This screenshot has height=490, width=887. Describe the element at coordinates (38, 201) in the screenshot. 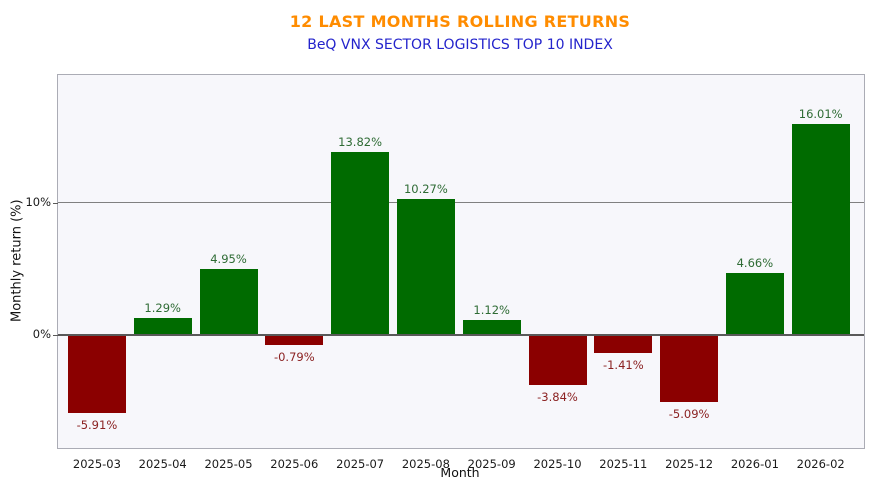

I see `y-tick-label: 10%` at that location.